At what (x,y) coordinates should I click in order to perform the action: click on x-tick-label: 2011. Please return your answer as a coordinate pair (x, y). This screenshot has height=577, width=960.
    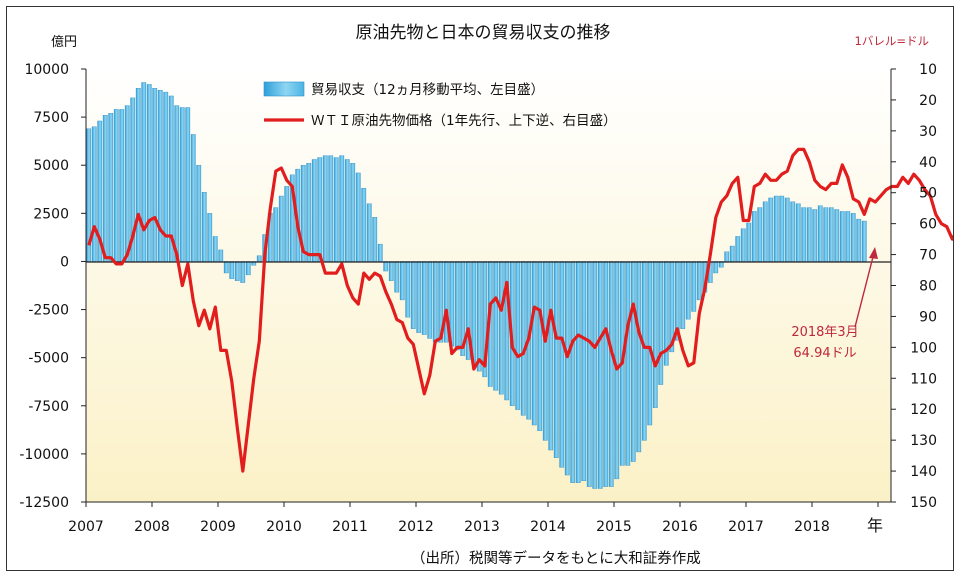
    Looking at the image, I should click on (350, 527).